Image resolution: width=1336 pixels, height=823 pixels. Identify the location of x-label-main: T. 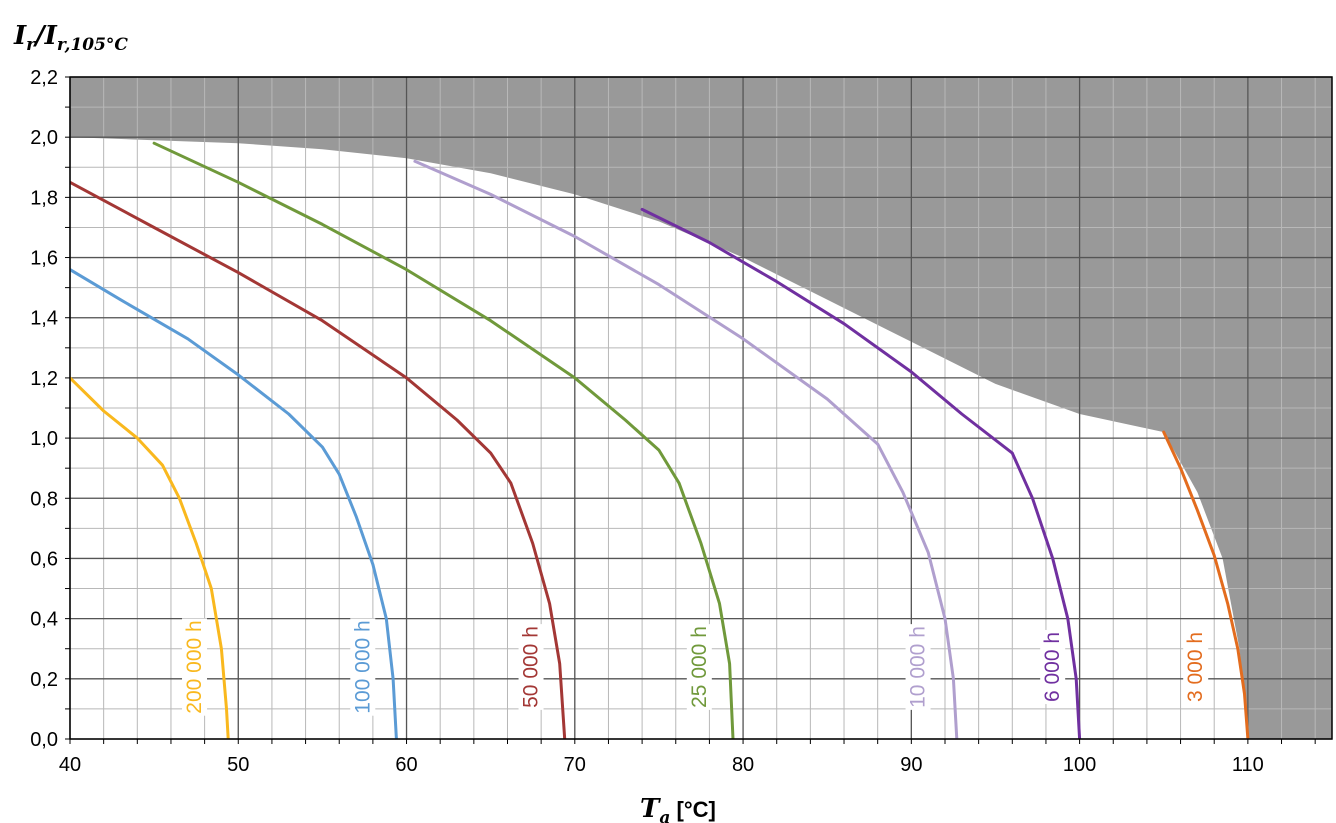
(650, 808).